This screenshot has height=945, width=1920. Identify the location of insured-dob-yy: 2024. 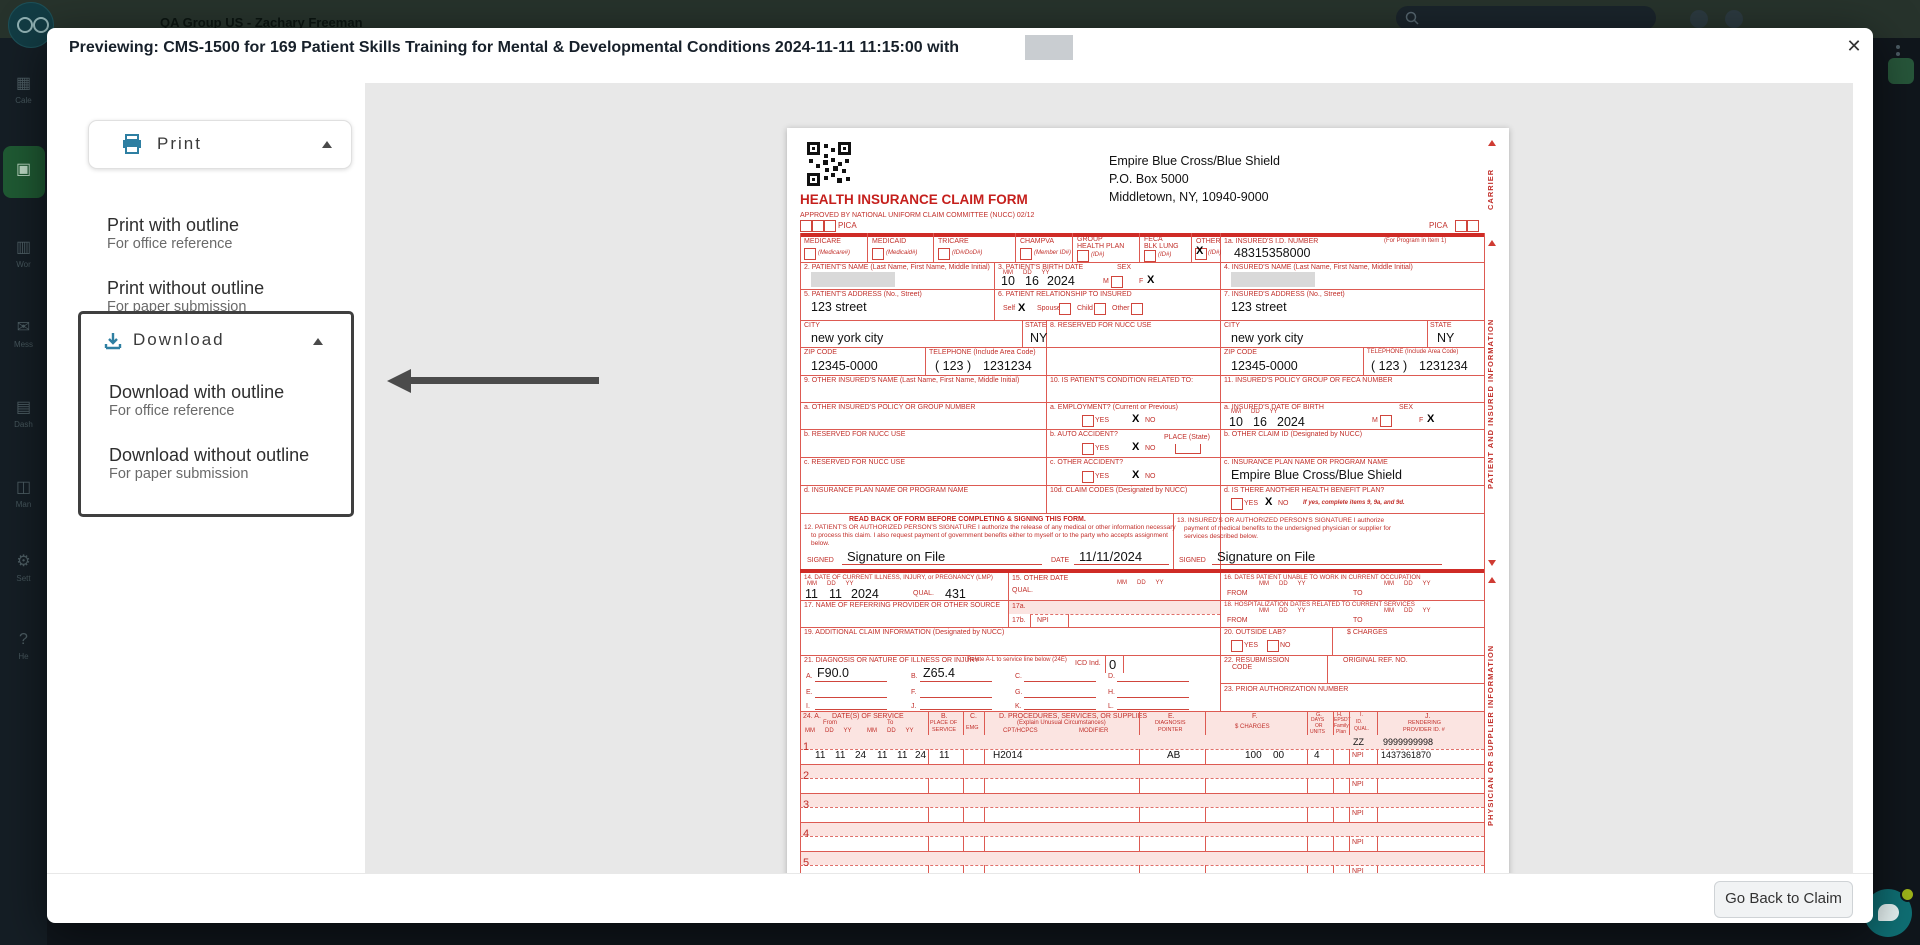
(1291, 422).